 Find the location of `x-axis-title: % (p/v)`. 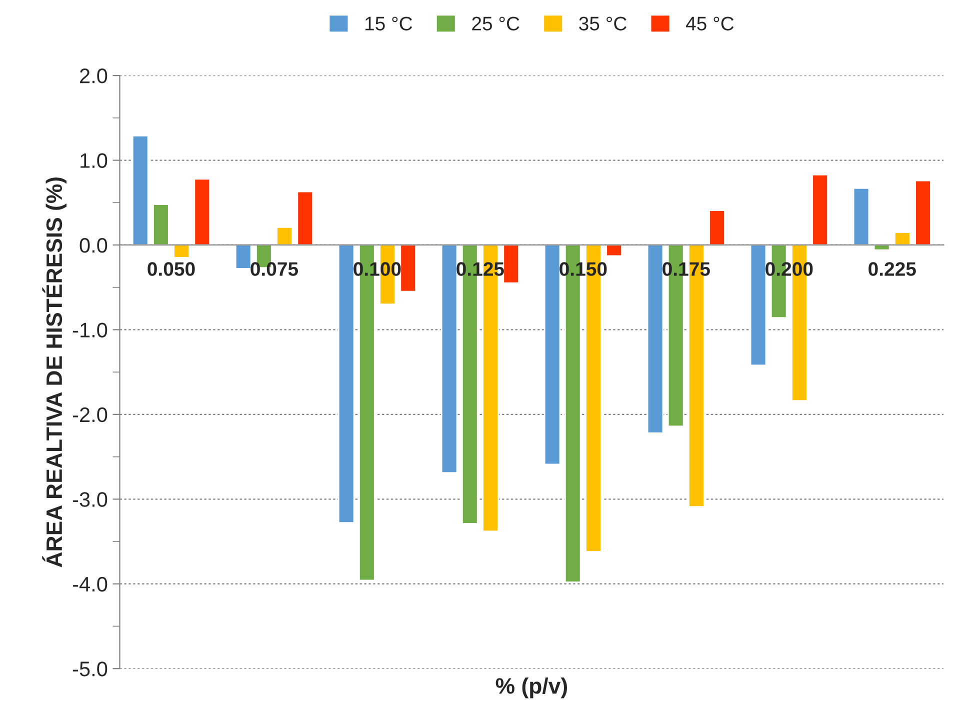

x-axis-title: % (p/v) is located at coordinates (532, 687).